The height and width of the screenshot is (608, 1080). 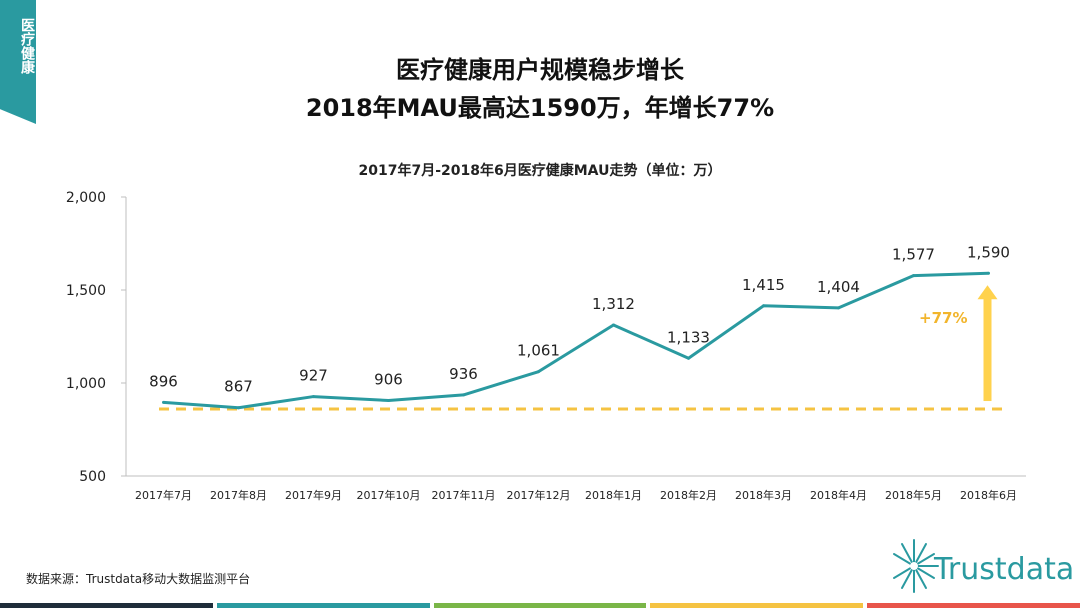 I want to click on data-label: 1,312, so click(x=613, y=304).